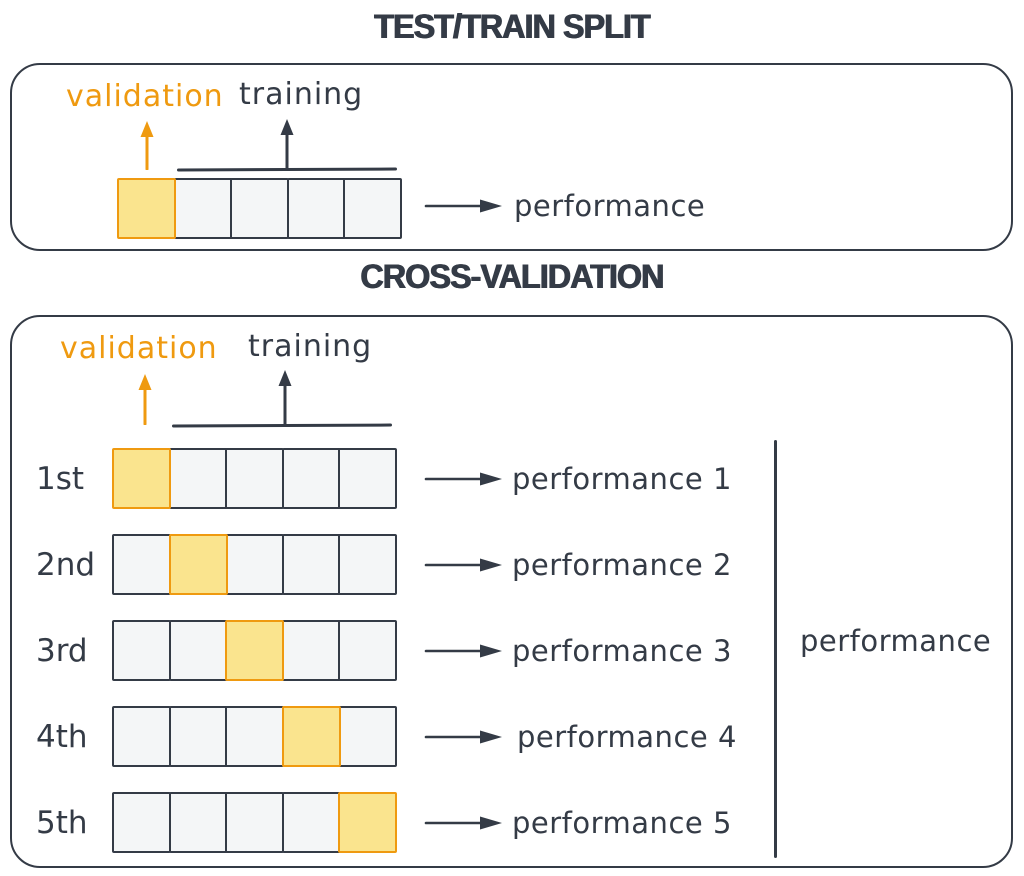  Describe the element at coordinates (622, 478) in the screenshot. I see `performance-result-label: performance 1` at that location.